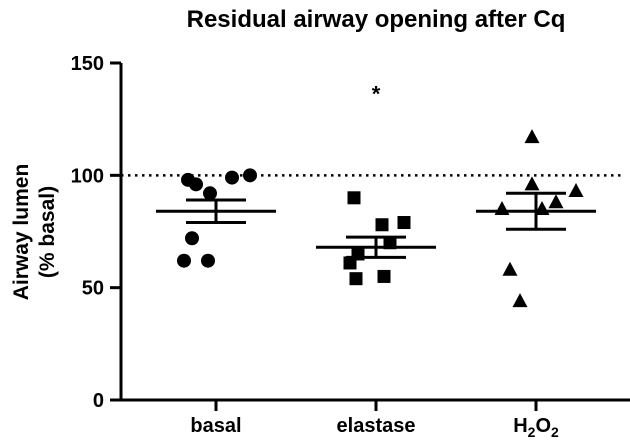 Image resolution: width=630 pixels, height=443 pixels. Describe the element at coordinates (536, 427) in the screenshot. I see `x-tick-label: H2O2` at that location.